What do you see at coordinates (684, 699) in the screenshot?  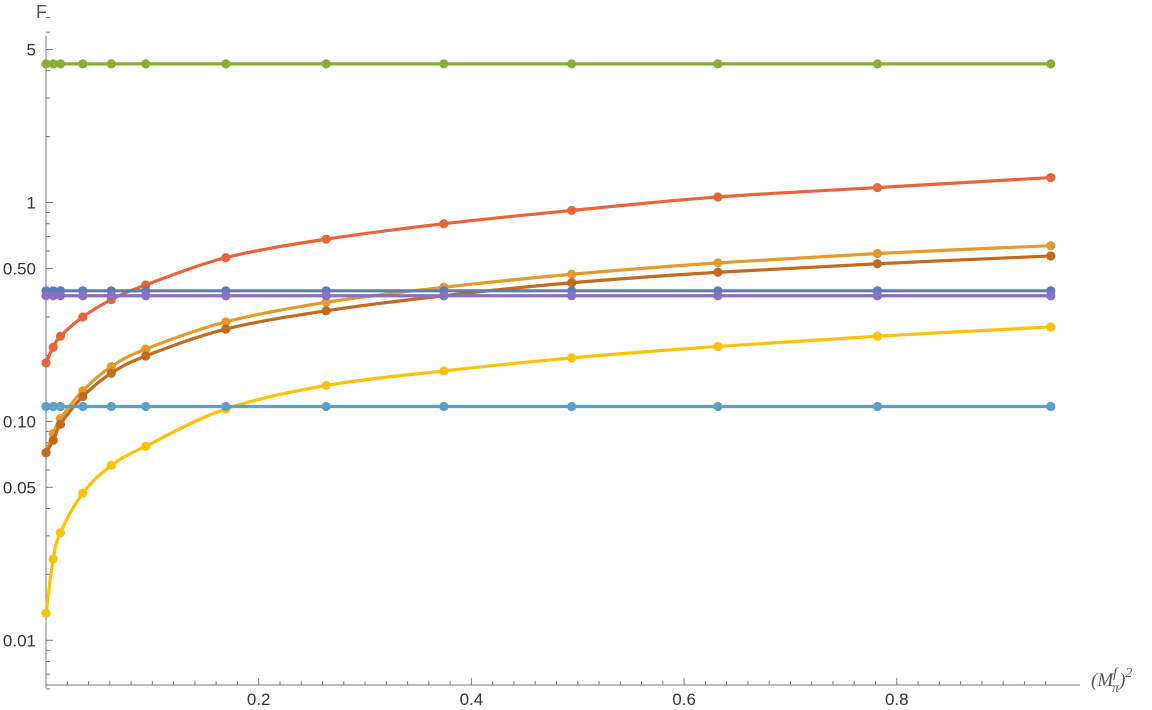 I see `x-tick-label: 0.6` at bounding box center [684, 699].